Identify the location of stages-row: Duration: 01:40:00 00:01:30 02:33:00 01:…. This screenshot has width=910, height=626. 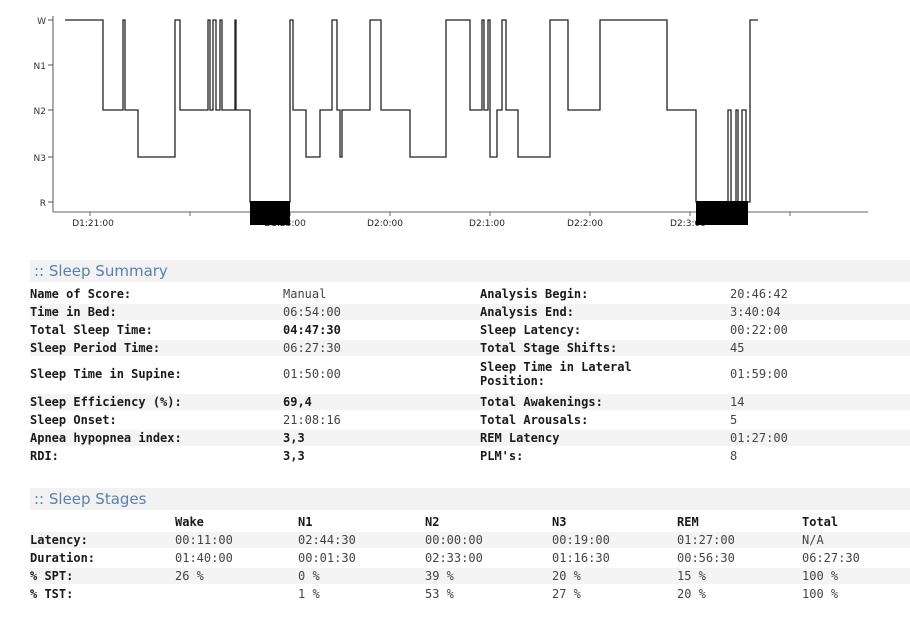
(470, 558).